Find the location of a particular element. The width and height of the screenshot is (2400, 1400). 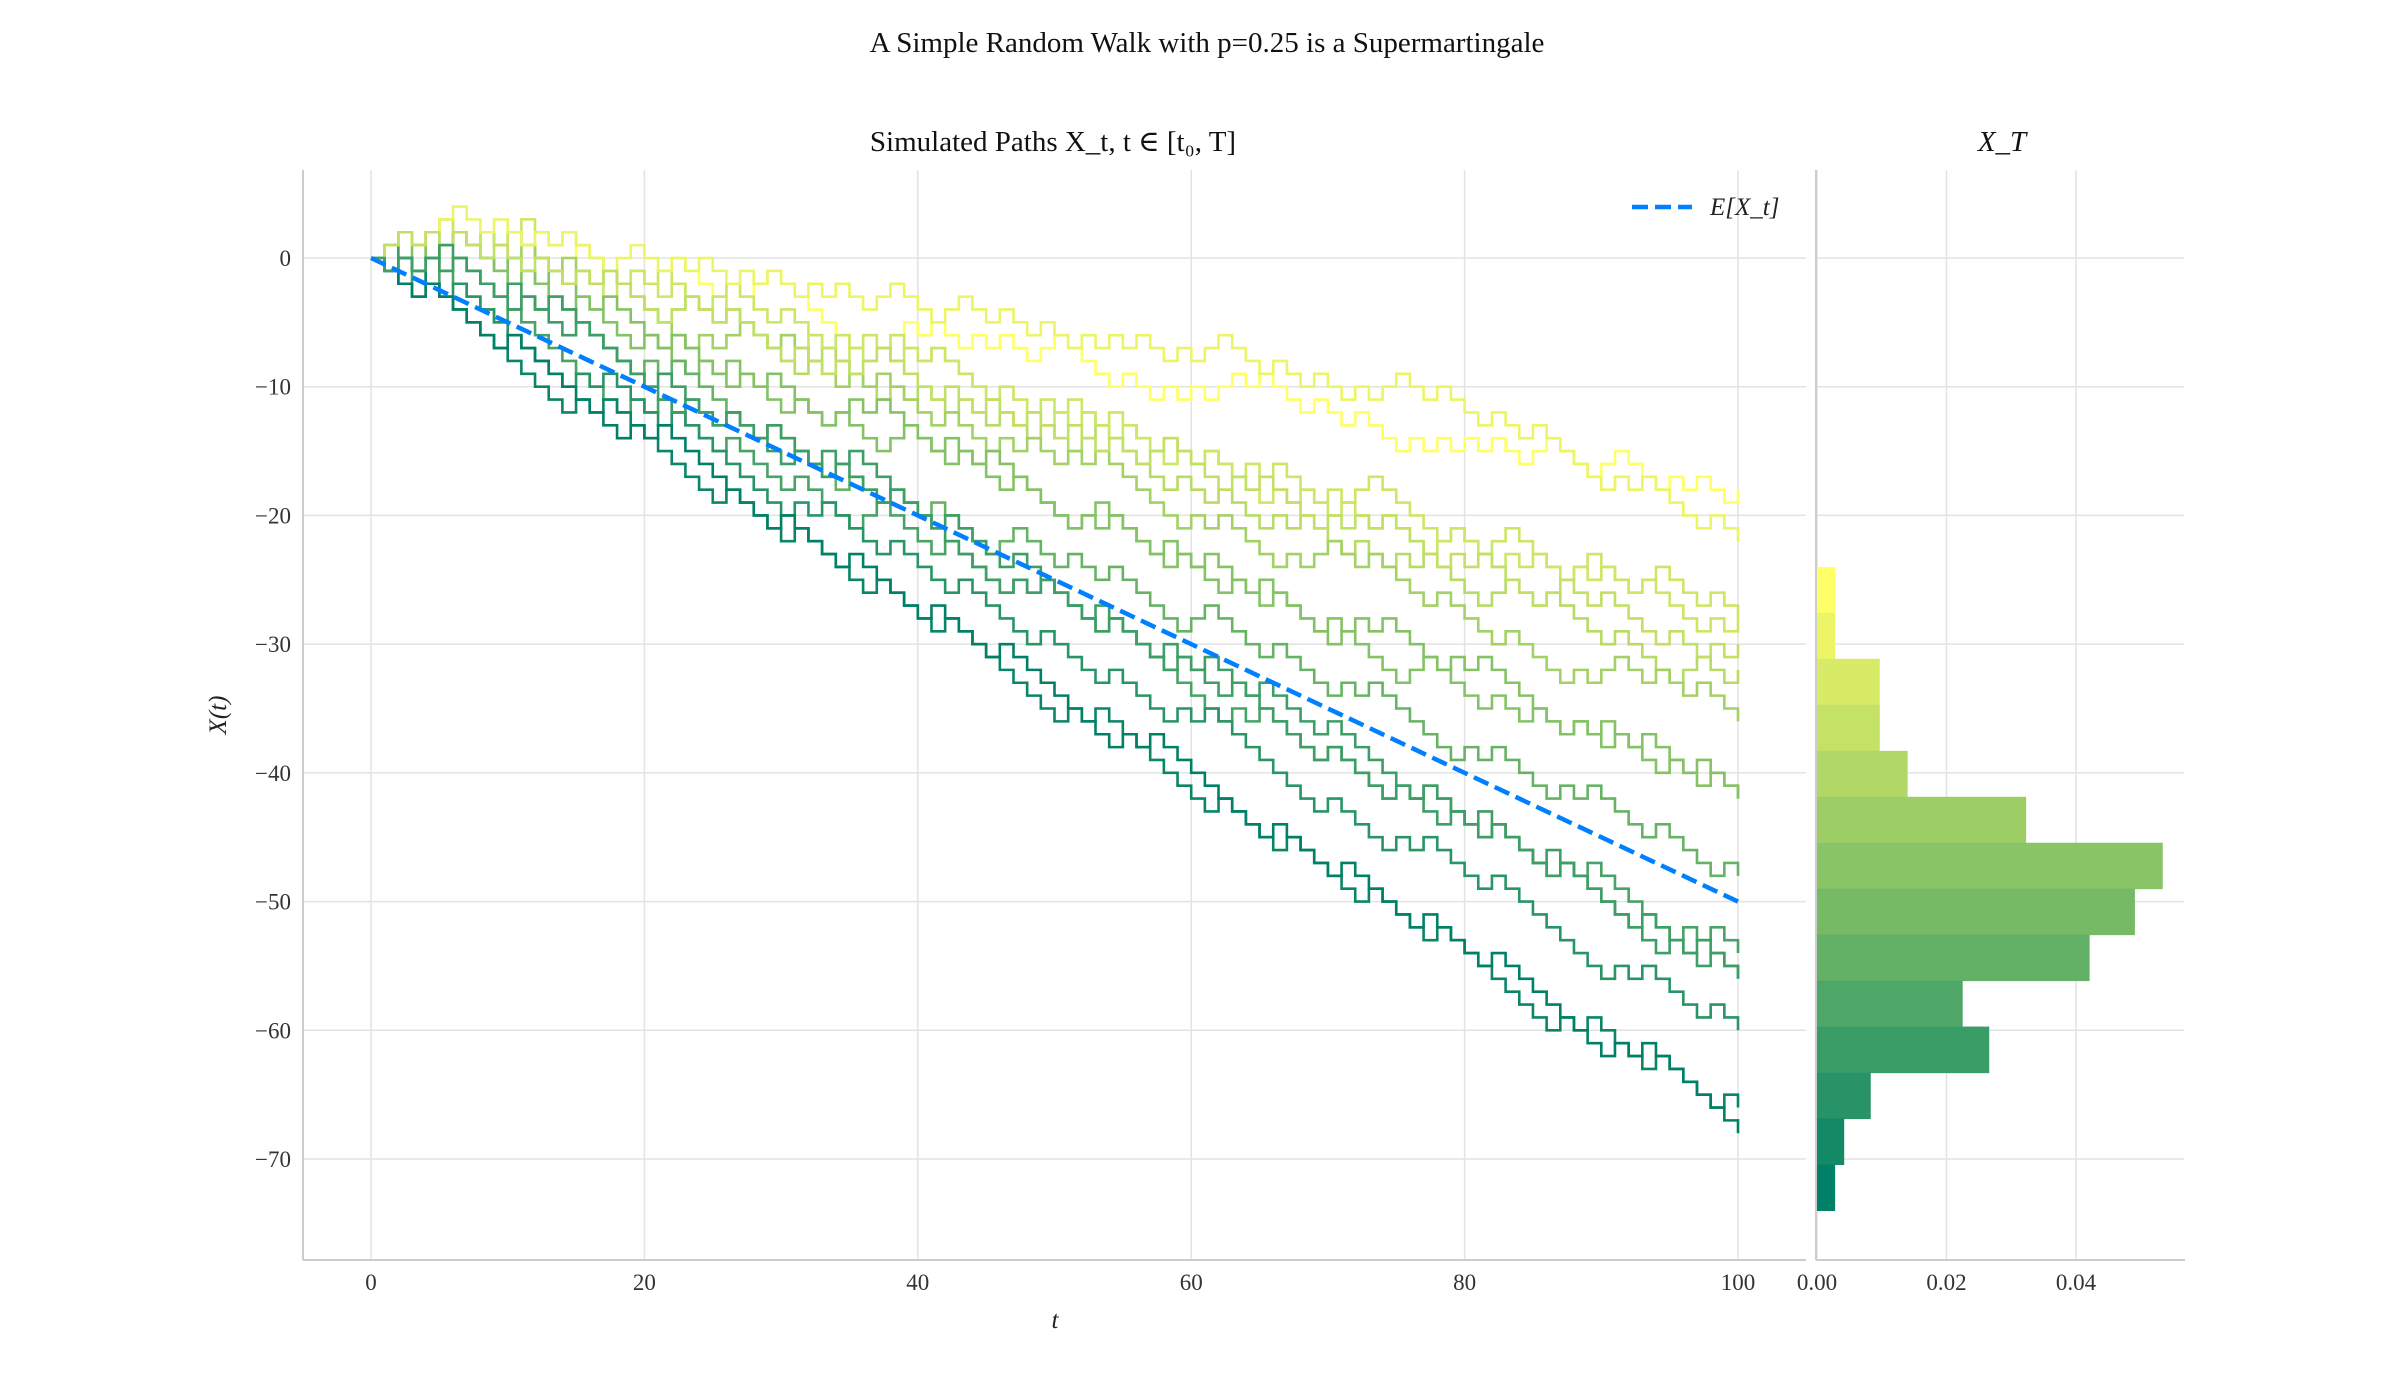

legend-label: E[X_t] is located at coordinates (1744, 207).